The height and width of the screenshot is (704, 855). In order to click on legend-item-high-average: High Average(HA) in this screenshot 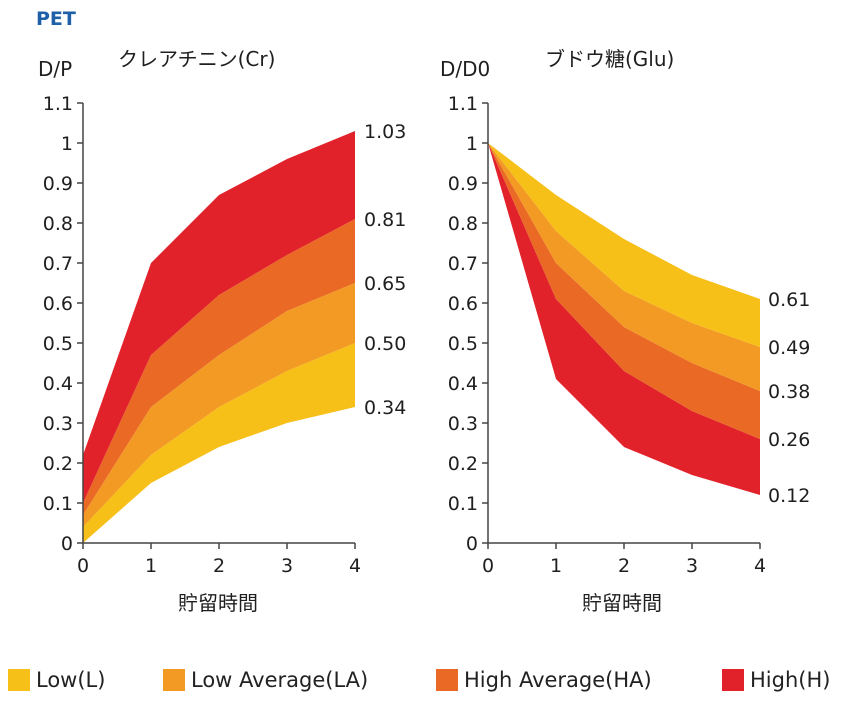, I will do `click(544, 680)`.